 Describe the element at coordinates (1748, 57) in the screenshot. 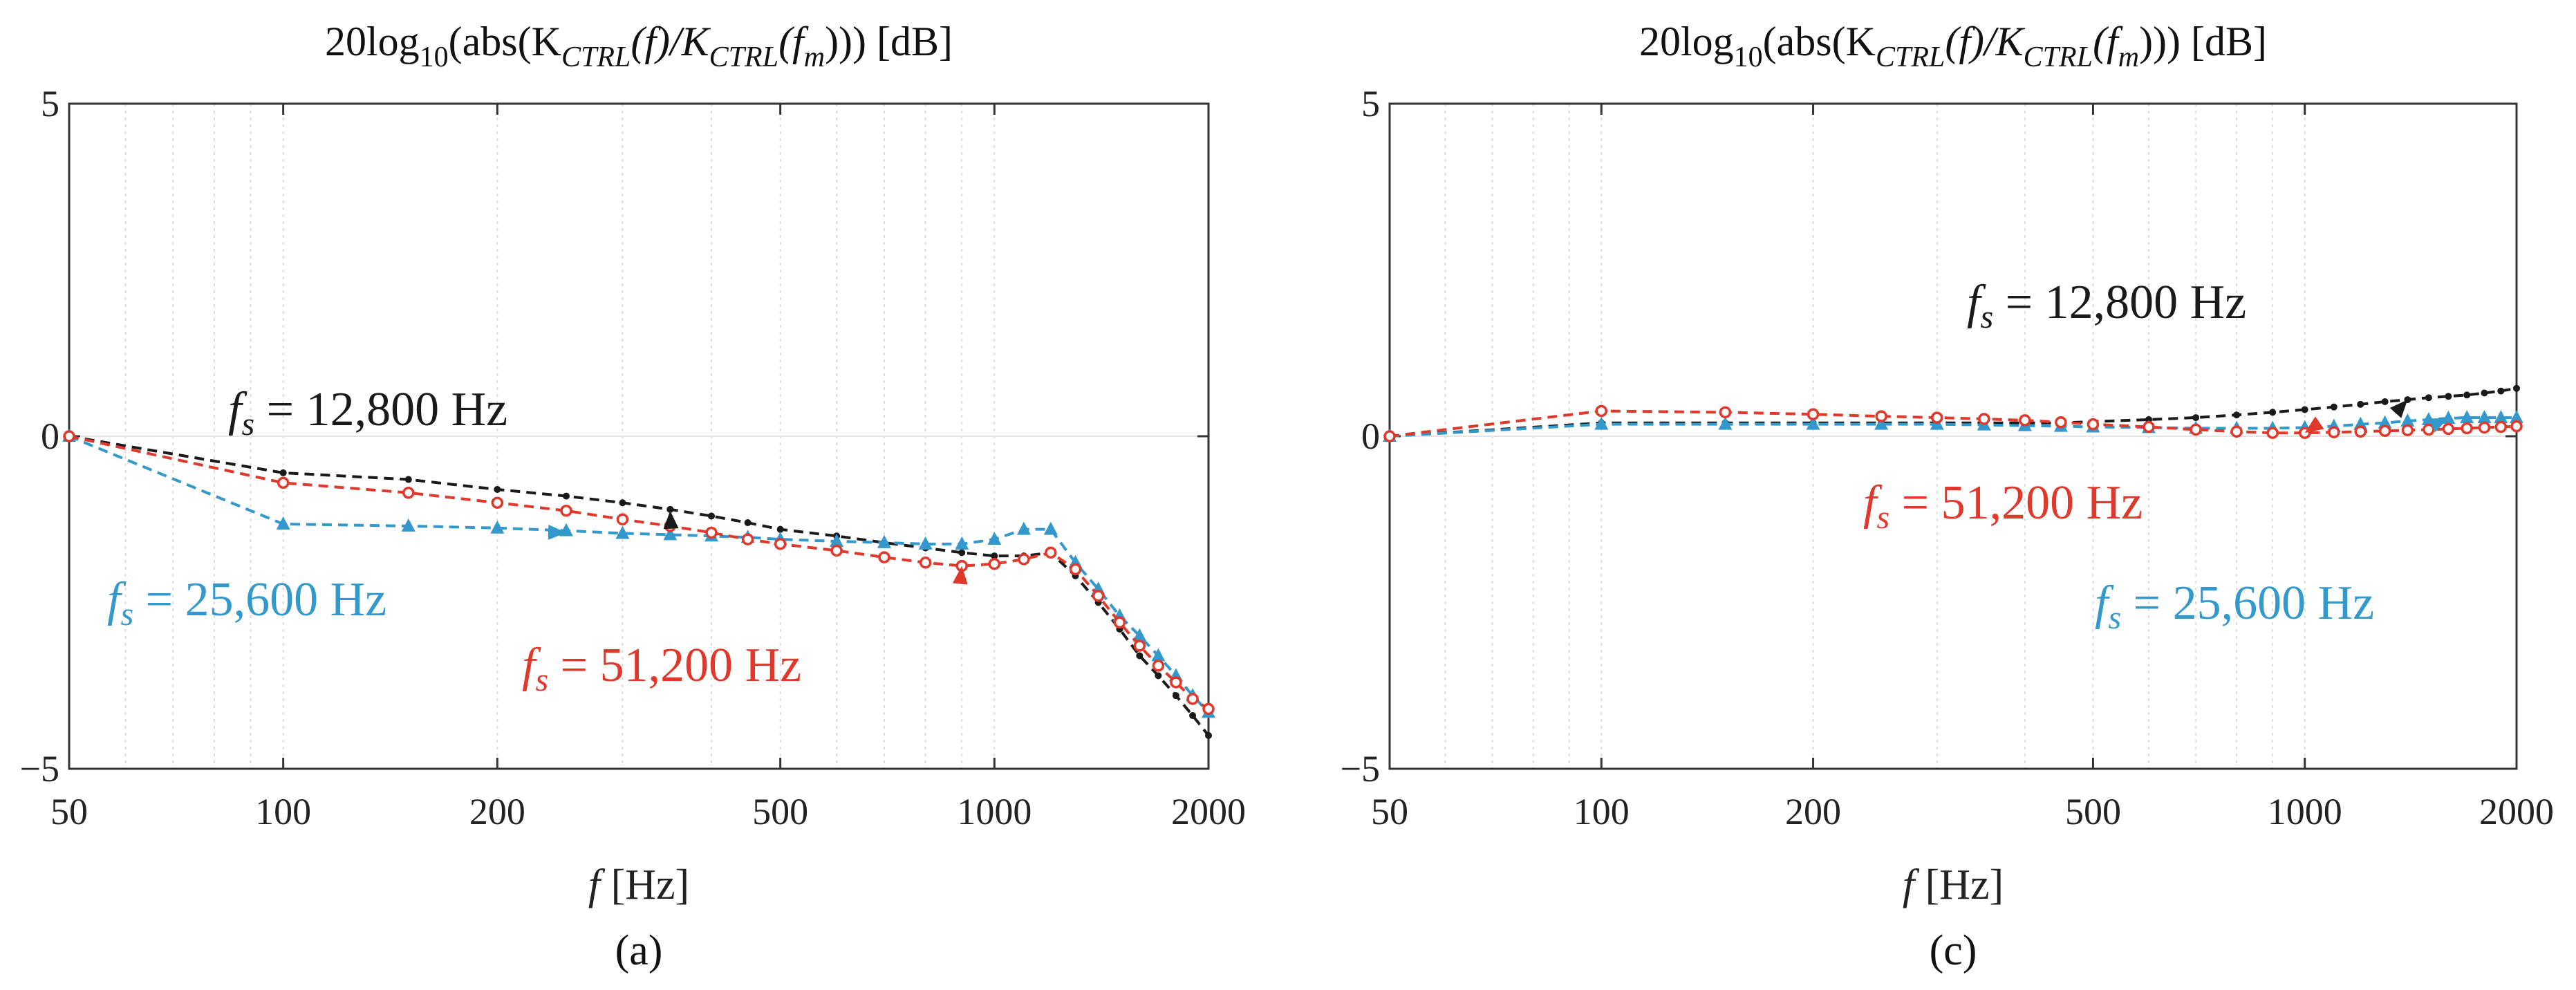

I see `title-subscript: 10` at that location.